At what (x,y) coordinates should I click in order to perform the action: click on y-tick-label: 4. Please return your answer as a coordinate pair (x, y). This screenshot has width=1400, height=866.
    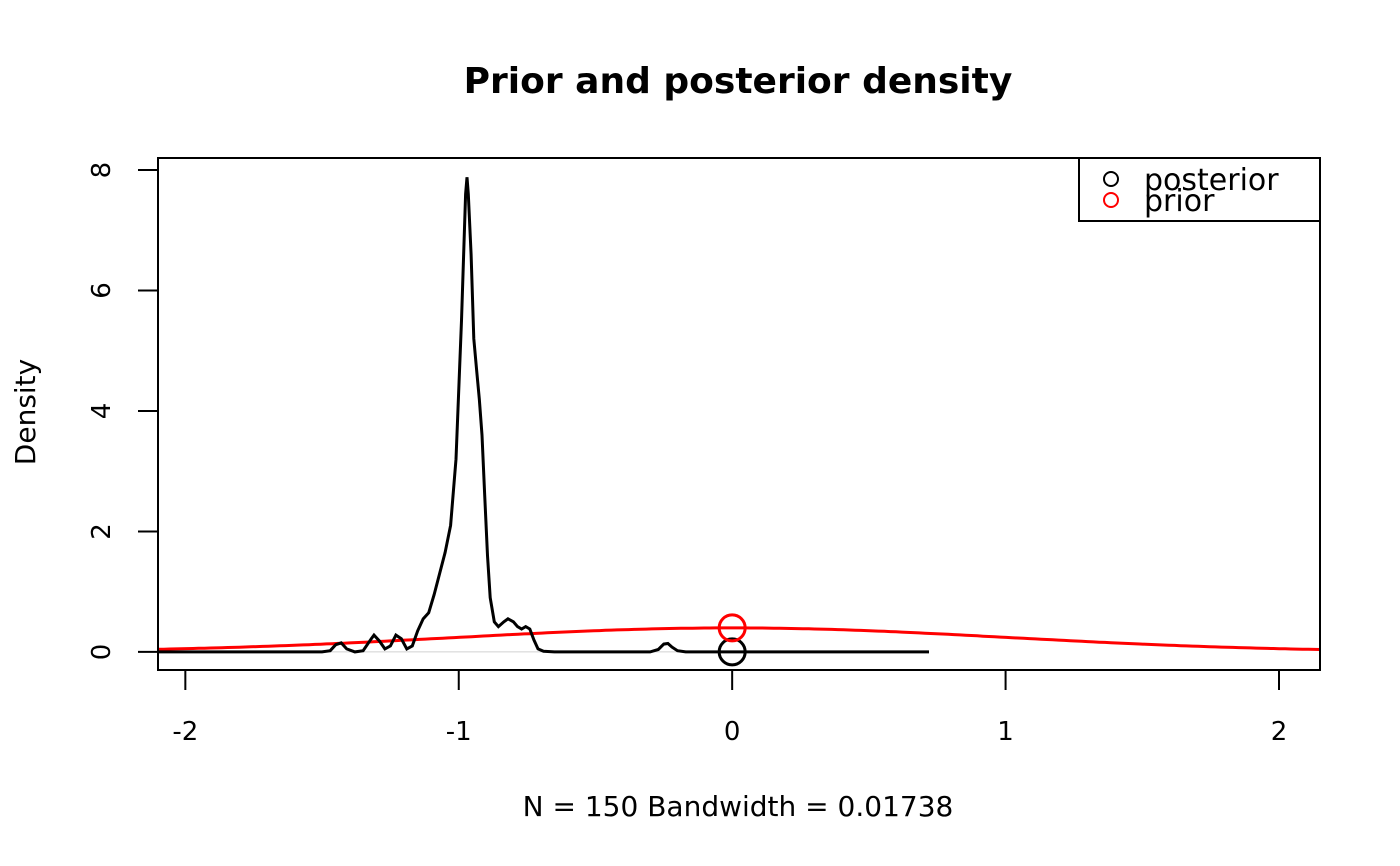
    Looking at the image, I should click on (102, 411).